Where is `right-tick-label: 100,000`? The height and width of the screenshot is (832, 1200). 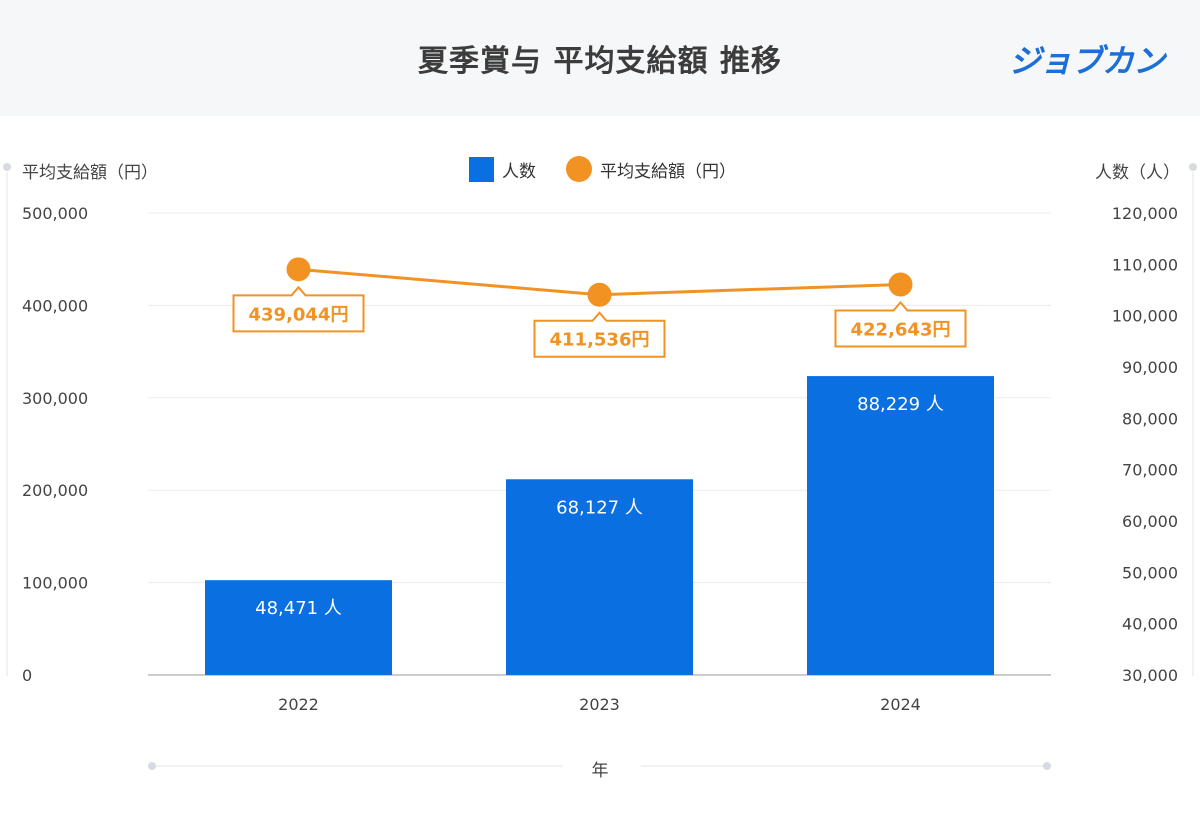
right-tick-label: 100,000 is located at coordinates (1145, 316).